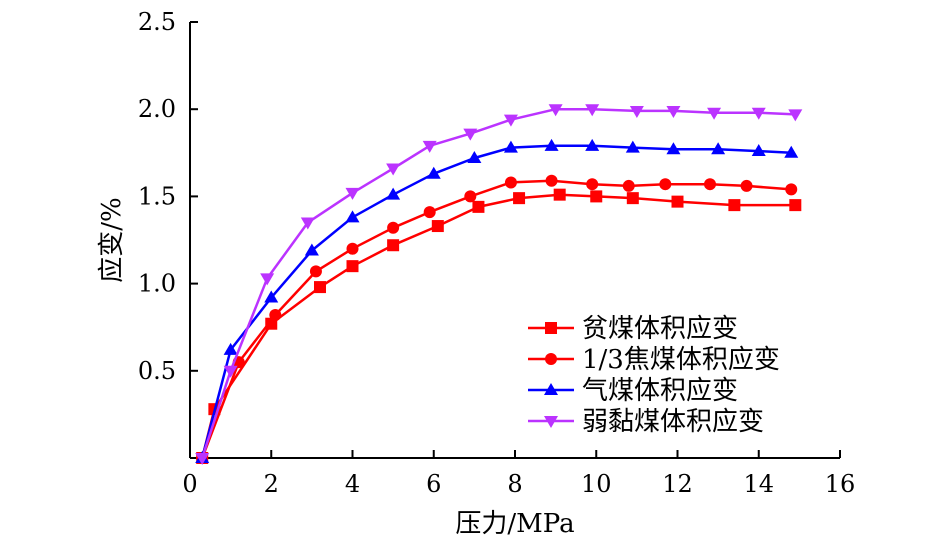 The height and width of the screenshot is (550, 945). What do you see at coordinates (758, 484) in the screenshot?
I see `x-tick-label: 14` at bounding box center [758, 484].